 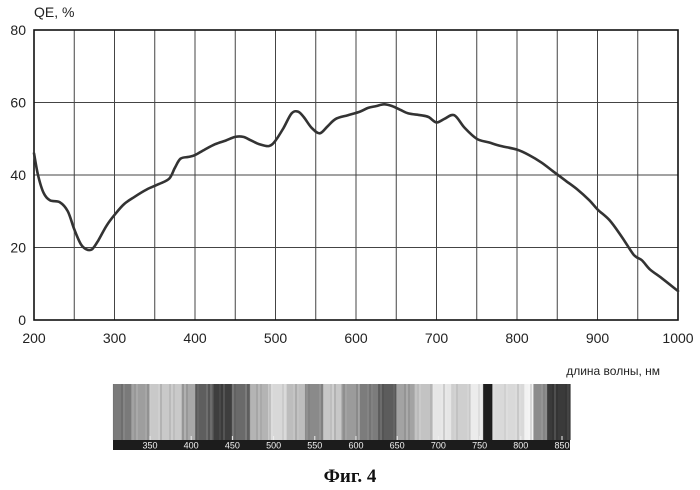 I want to click on spectrum-tick-label: 350, so click(x=149, y=446).